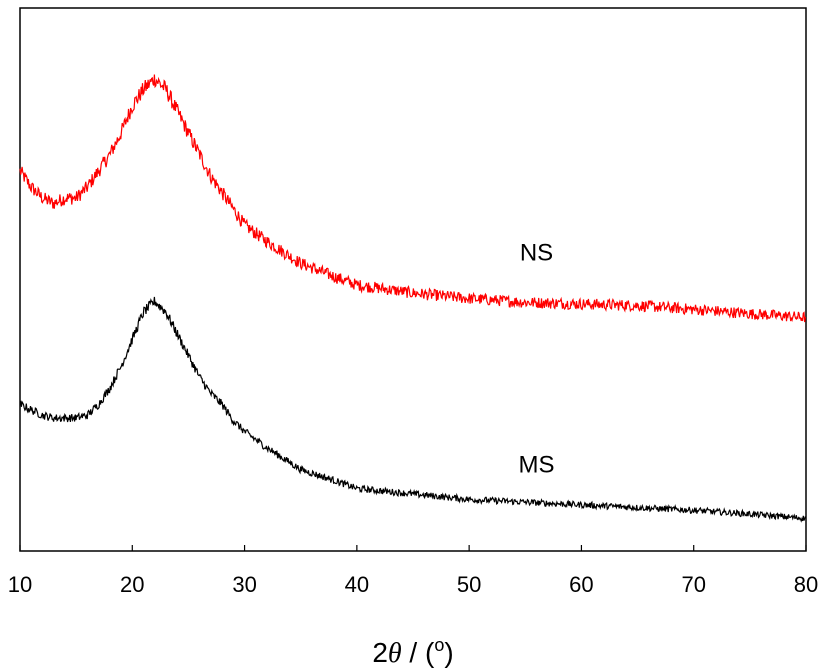  What do you see at coordinates (413, 571) in the screenshot?
I see `x-axis-ticks: 10 20 30 40 50 60 70 80` at bounding box center [413, 571].